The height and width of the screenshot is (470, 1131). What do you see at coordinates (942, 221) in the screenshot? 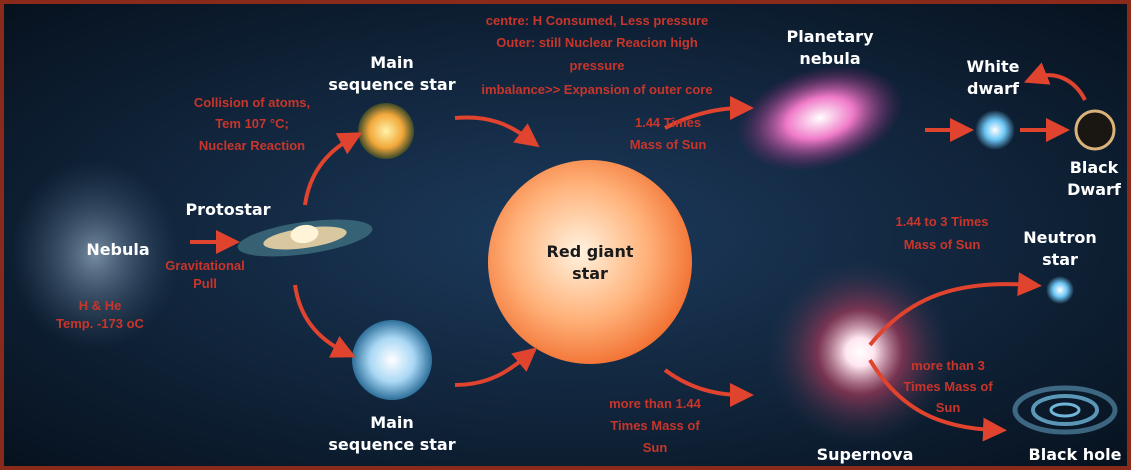
I see `annotation: 1.44 to 3 Times` at bounding box center [942, 221].